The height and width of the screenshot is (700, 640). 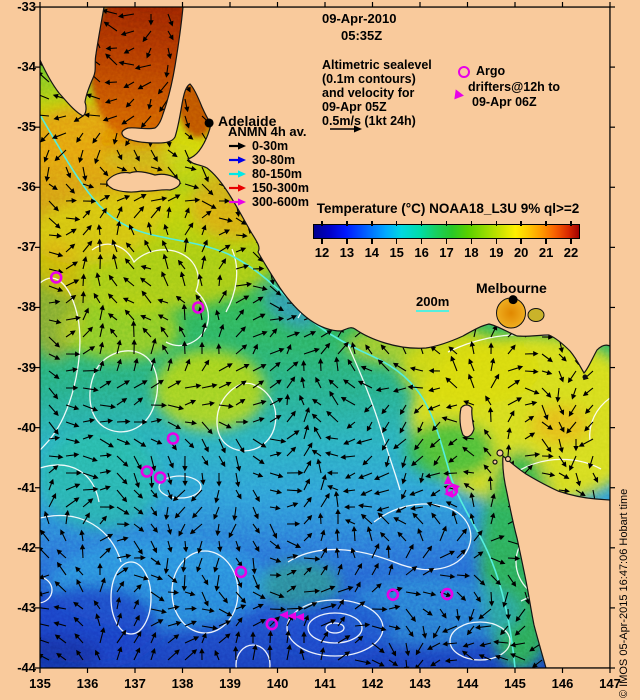 I want to click on colorbar-tick-label: 18, so click(x=471, y=252).